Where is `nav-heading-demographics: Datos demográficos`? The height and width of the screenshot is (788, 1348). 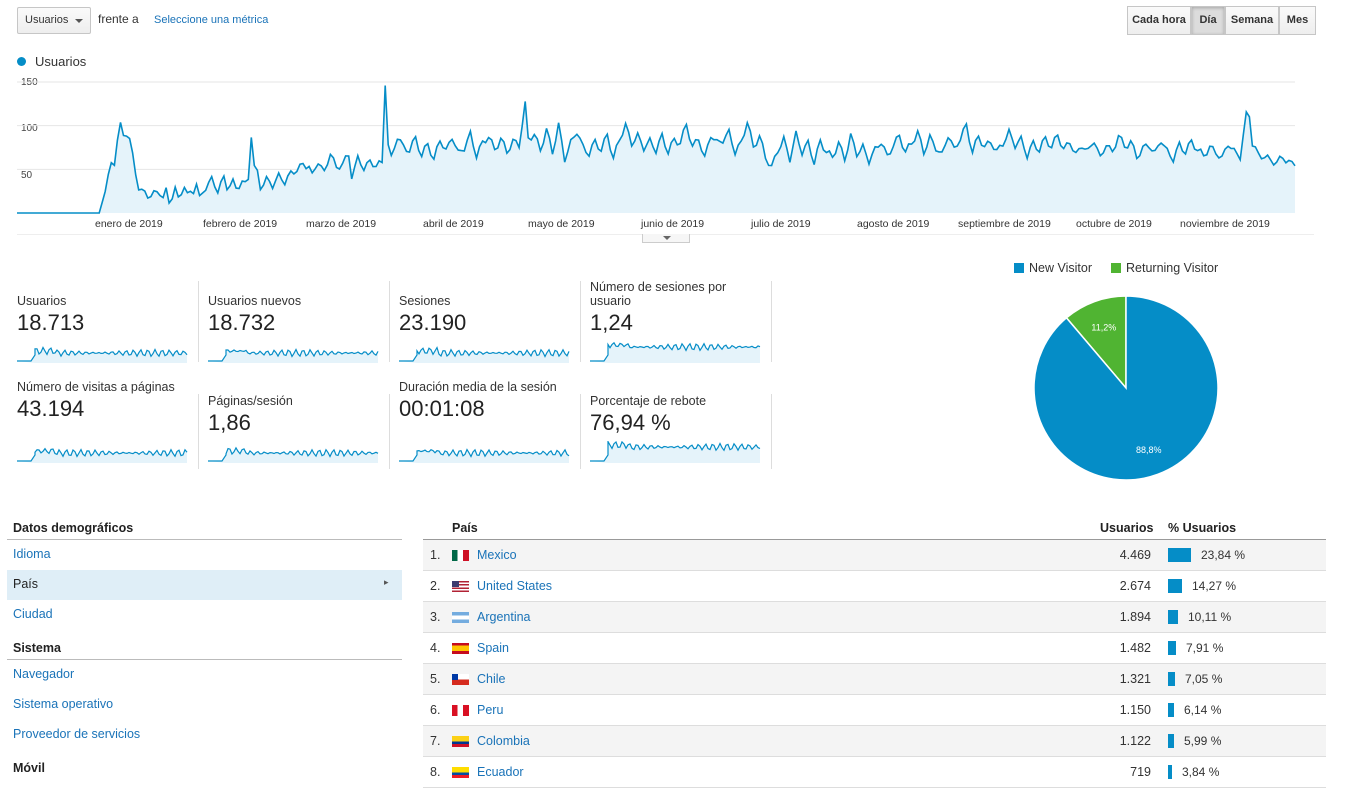 nav-heading-demographics: Datos demográficos is located at coordinates (73, 528).